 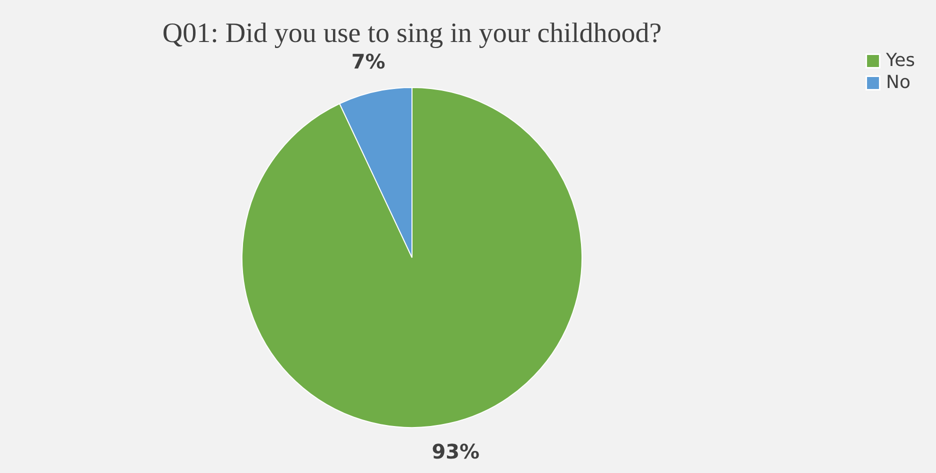 I want to click on legend-label: Yes, so click(x=900, y=60).